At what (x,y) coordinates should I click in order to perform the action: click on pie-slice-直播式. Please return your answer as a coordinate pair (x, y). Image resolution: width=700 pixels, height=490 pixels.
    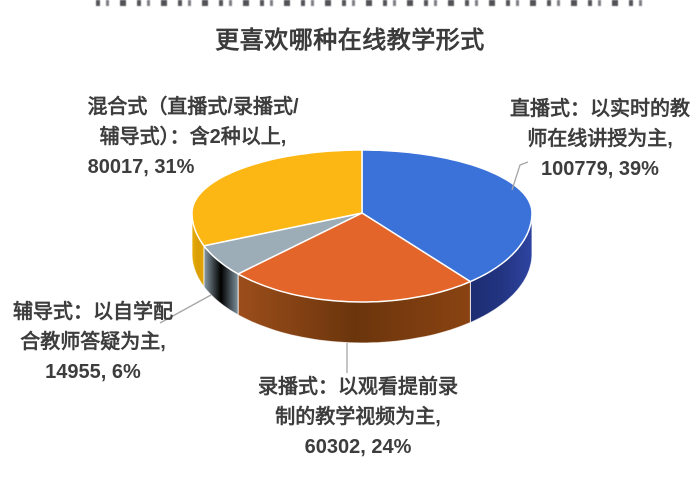
    Looking at the image, I should click on (447, 216).